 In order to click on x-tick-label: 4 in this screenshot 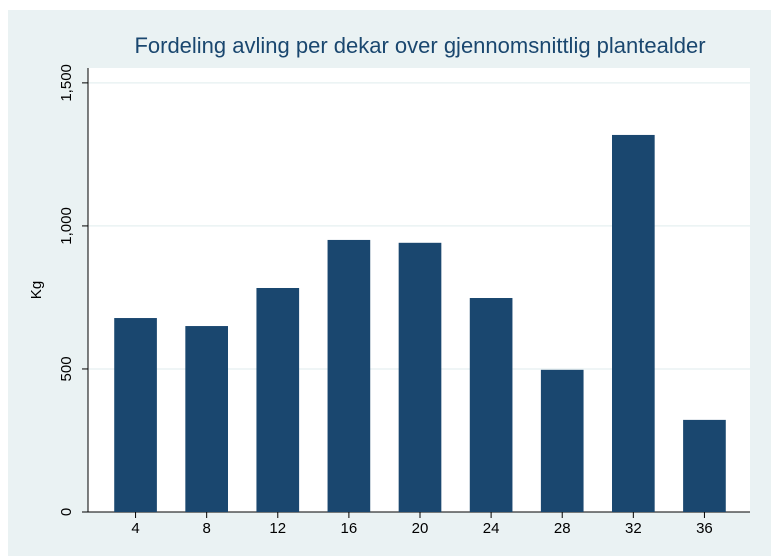, I will do `click(135, 528)`.